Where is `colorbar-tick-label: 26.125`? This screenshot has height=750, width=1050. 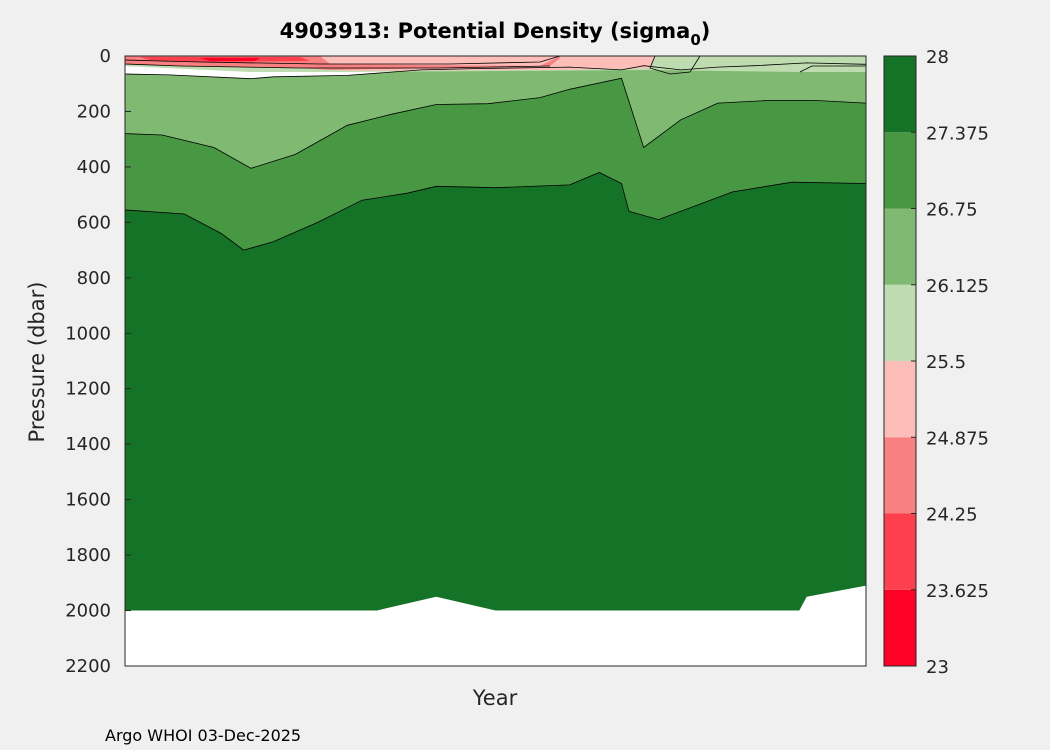 colorbar-tick-label: 26.125 is located at coordinates (957, 286).